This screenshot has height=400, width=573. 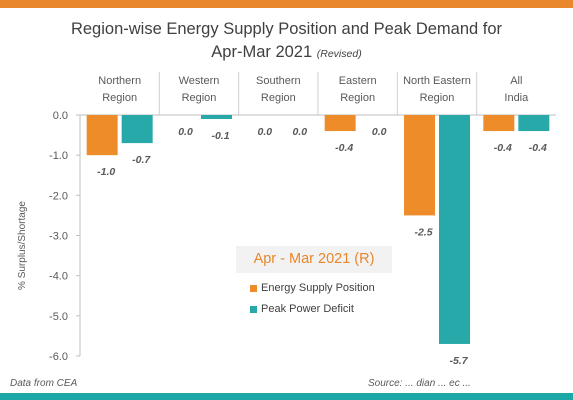 I want to click on data-label-peak: -0.1, so click(x=220, y=136).